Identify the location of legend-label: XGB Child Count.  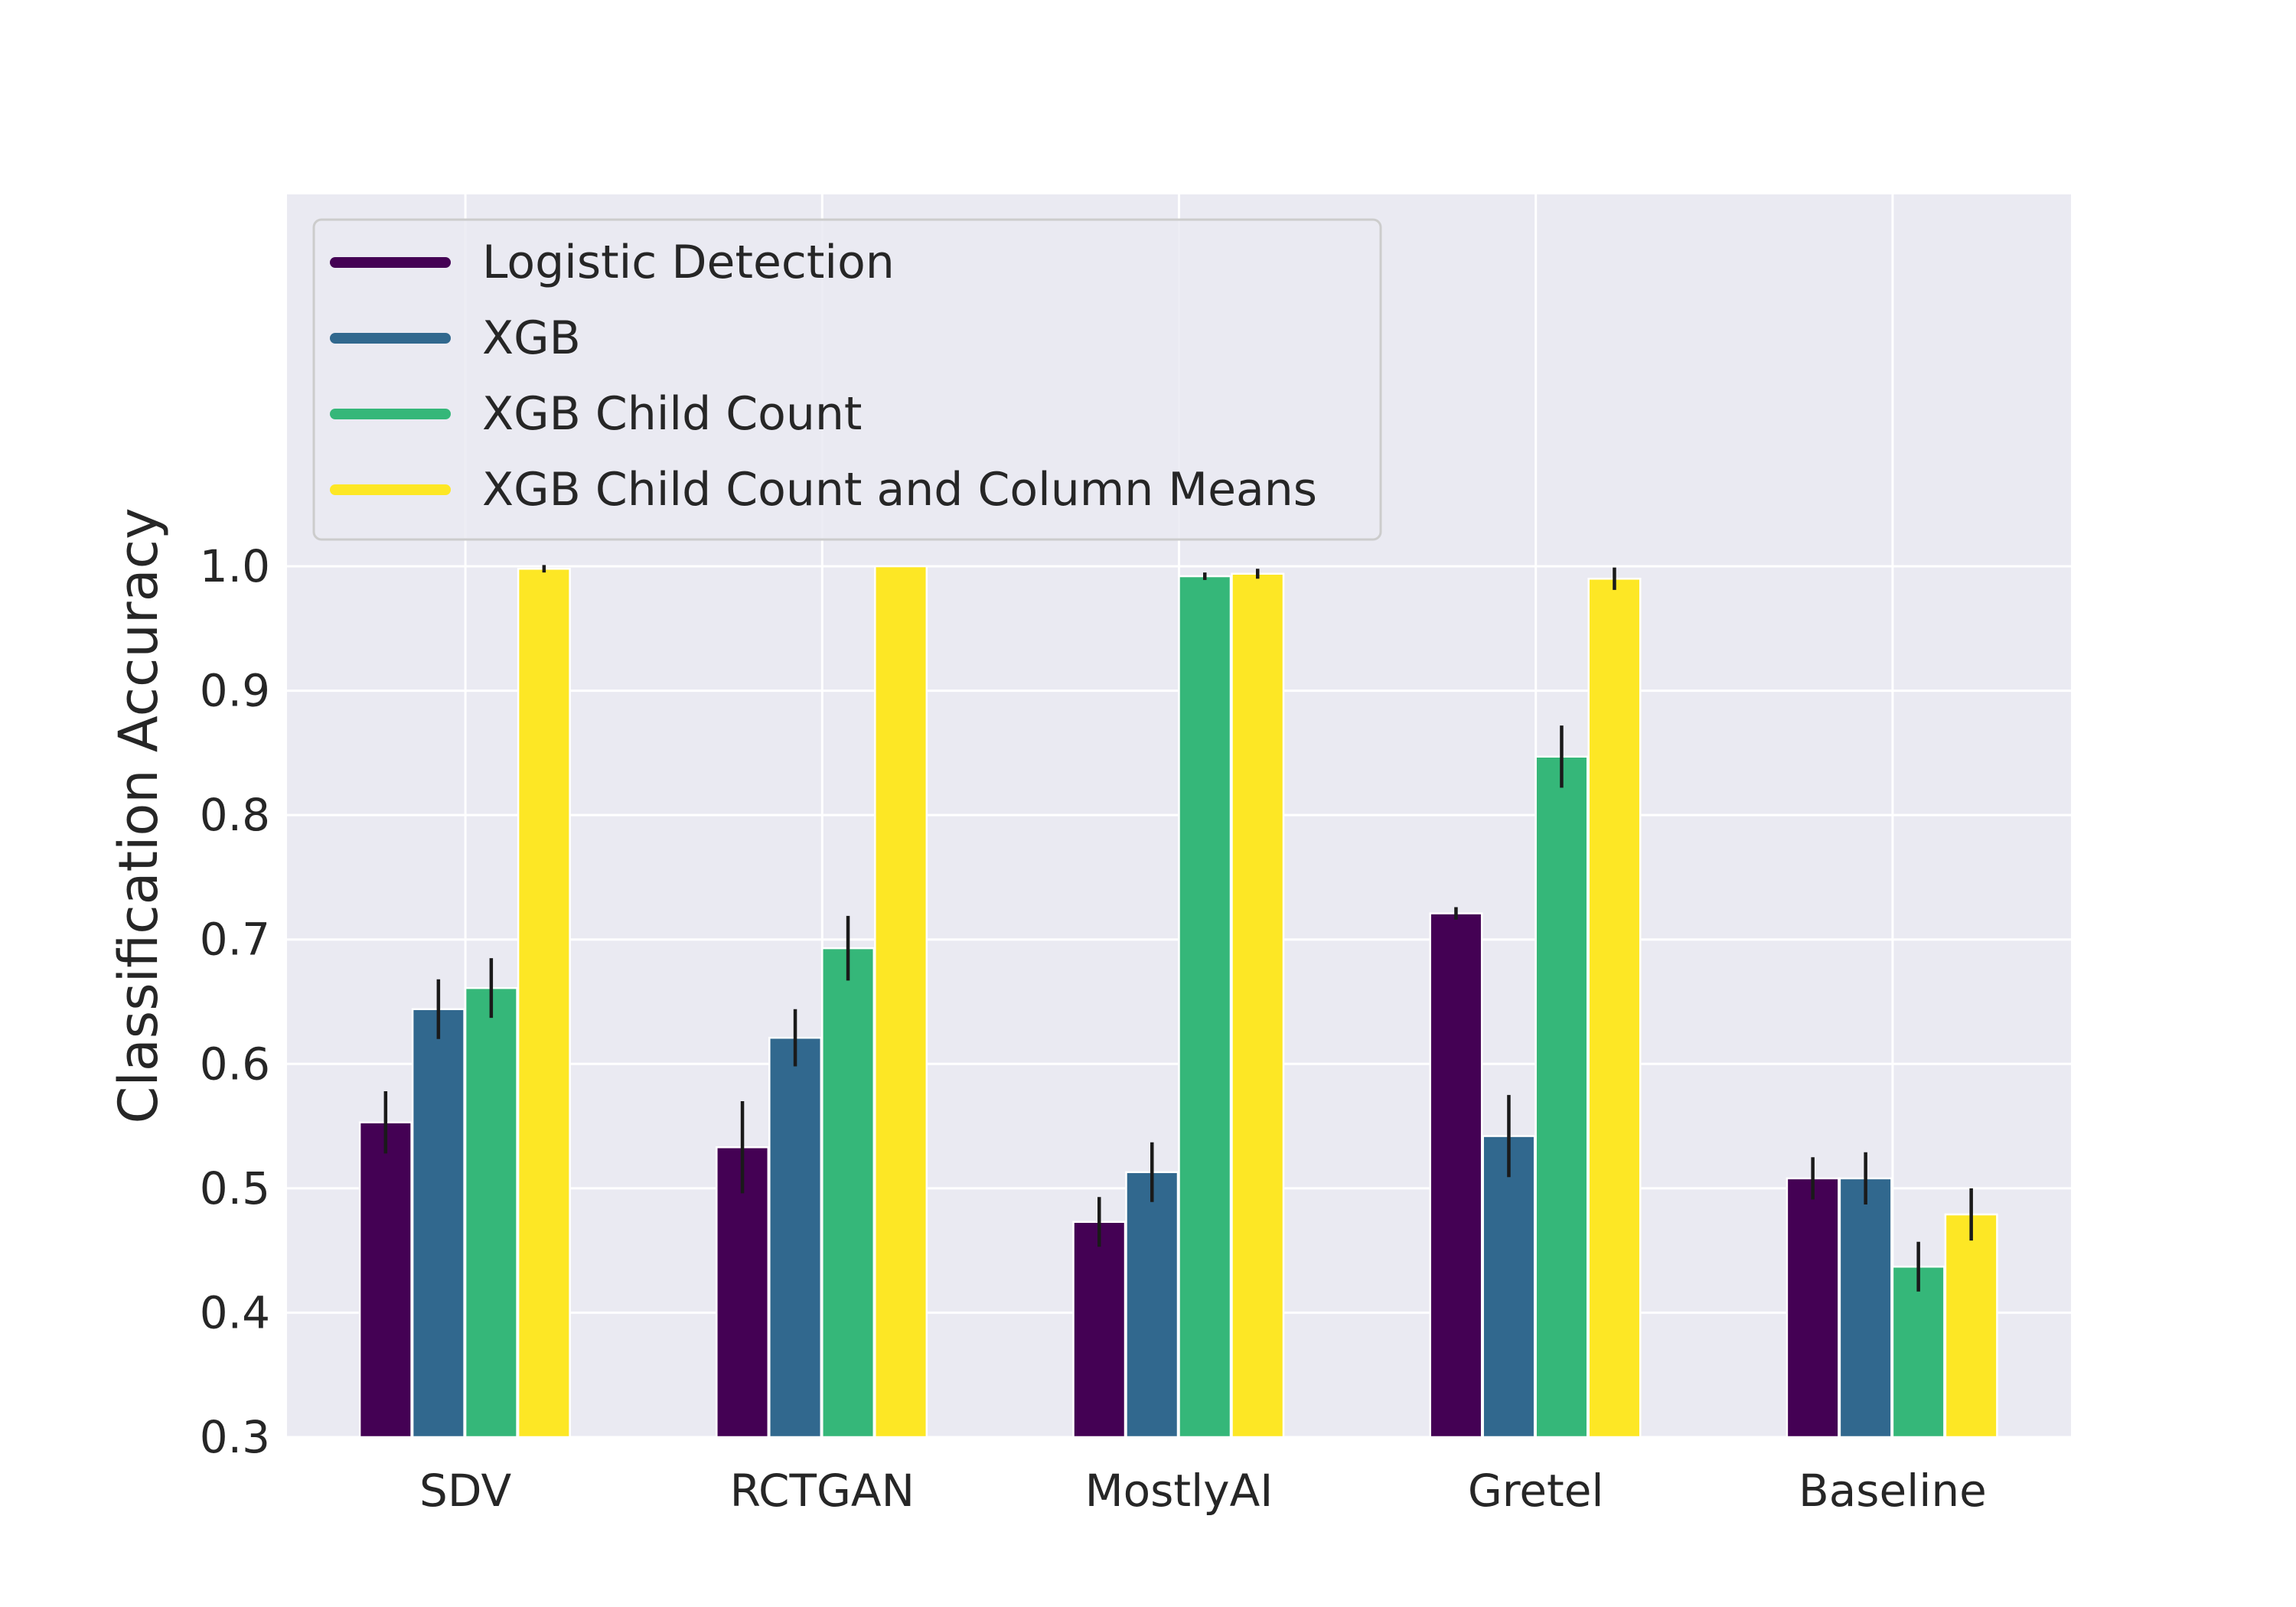
(672, 414).